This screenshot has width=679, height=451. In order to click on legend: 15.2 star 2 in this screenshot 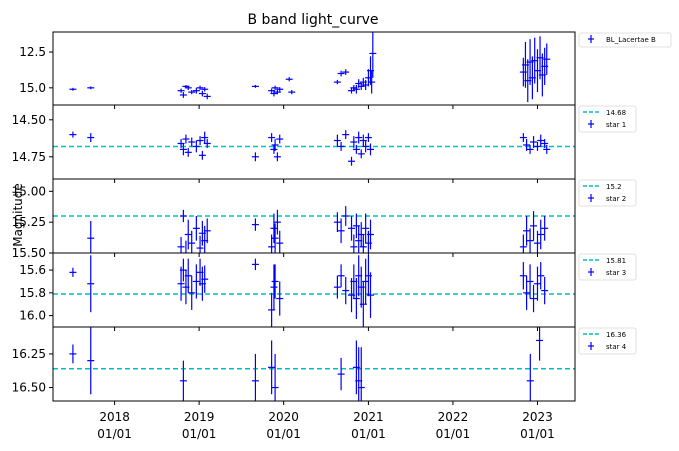, I will do `click(607, 193)`.